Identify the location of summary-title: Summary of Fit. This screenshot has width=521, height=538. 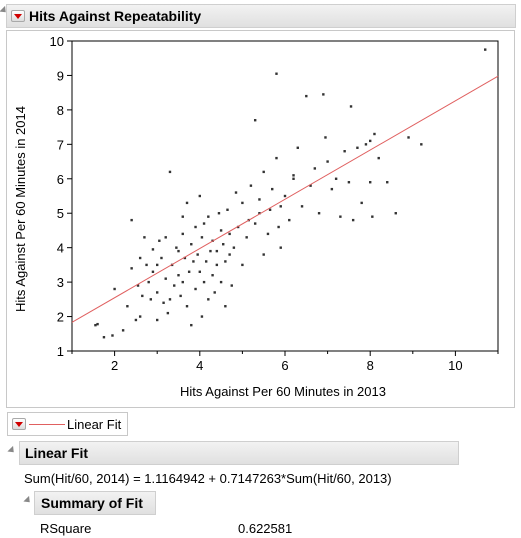
(92, 503).